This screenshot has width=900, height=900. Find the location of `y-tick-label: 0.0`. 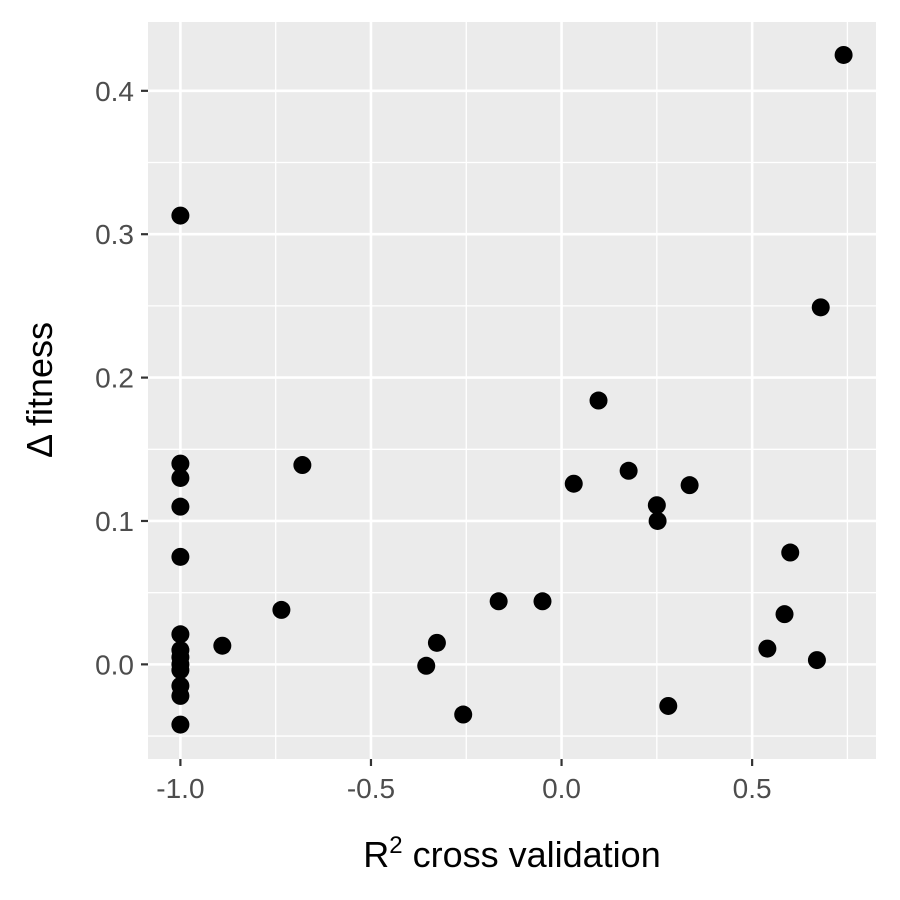

y-tick-label: 0.0 is located at coordinates (114, 664).